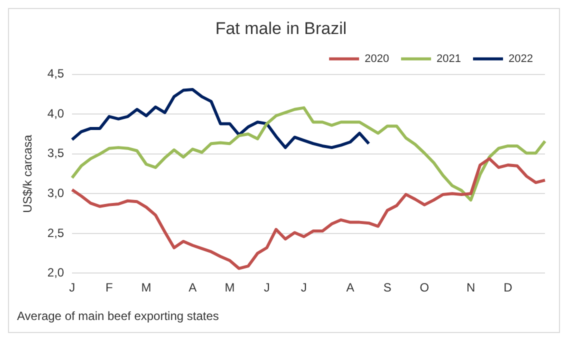 The image size is (568, 341). Describe the element at coordinates (449, 58) in the screenshot. I see `legend-label: 2021` at that location.